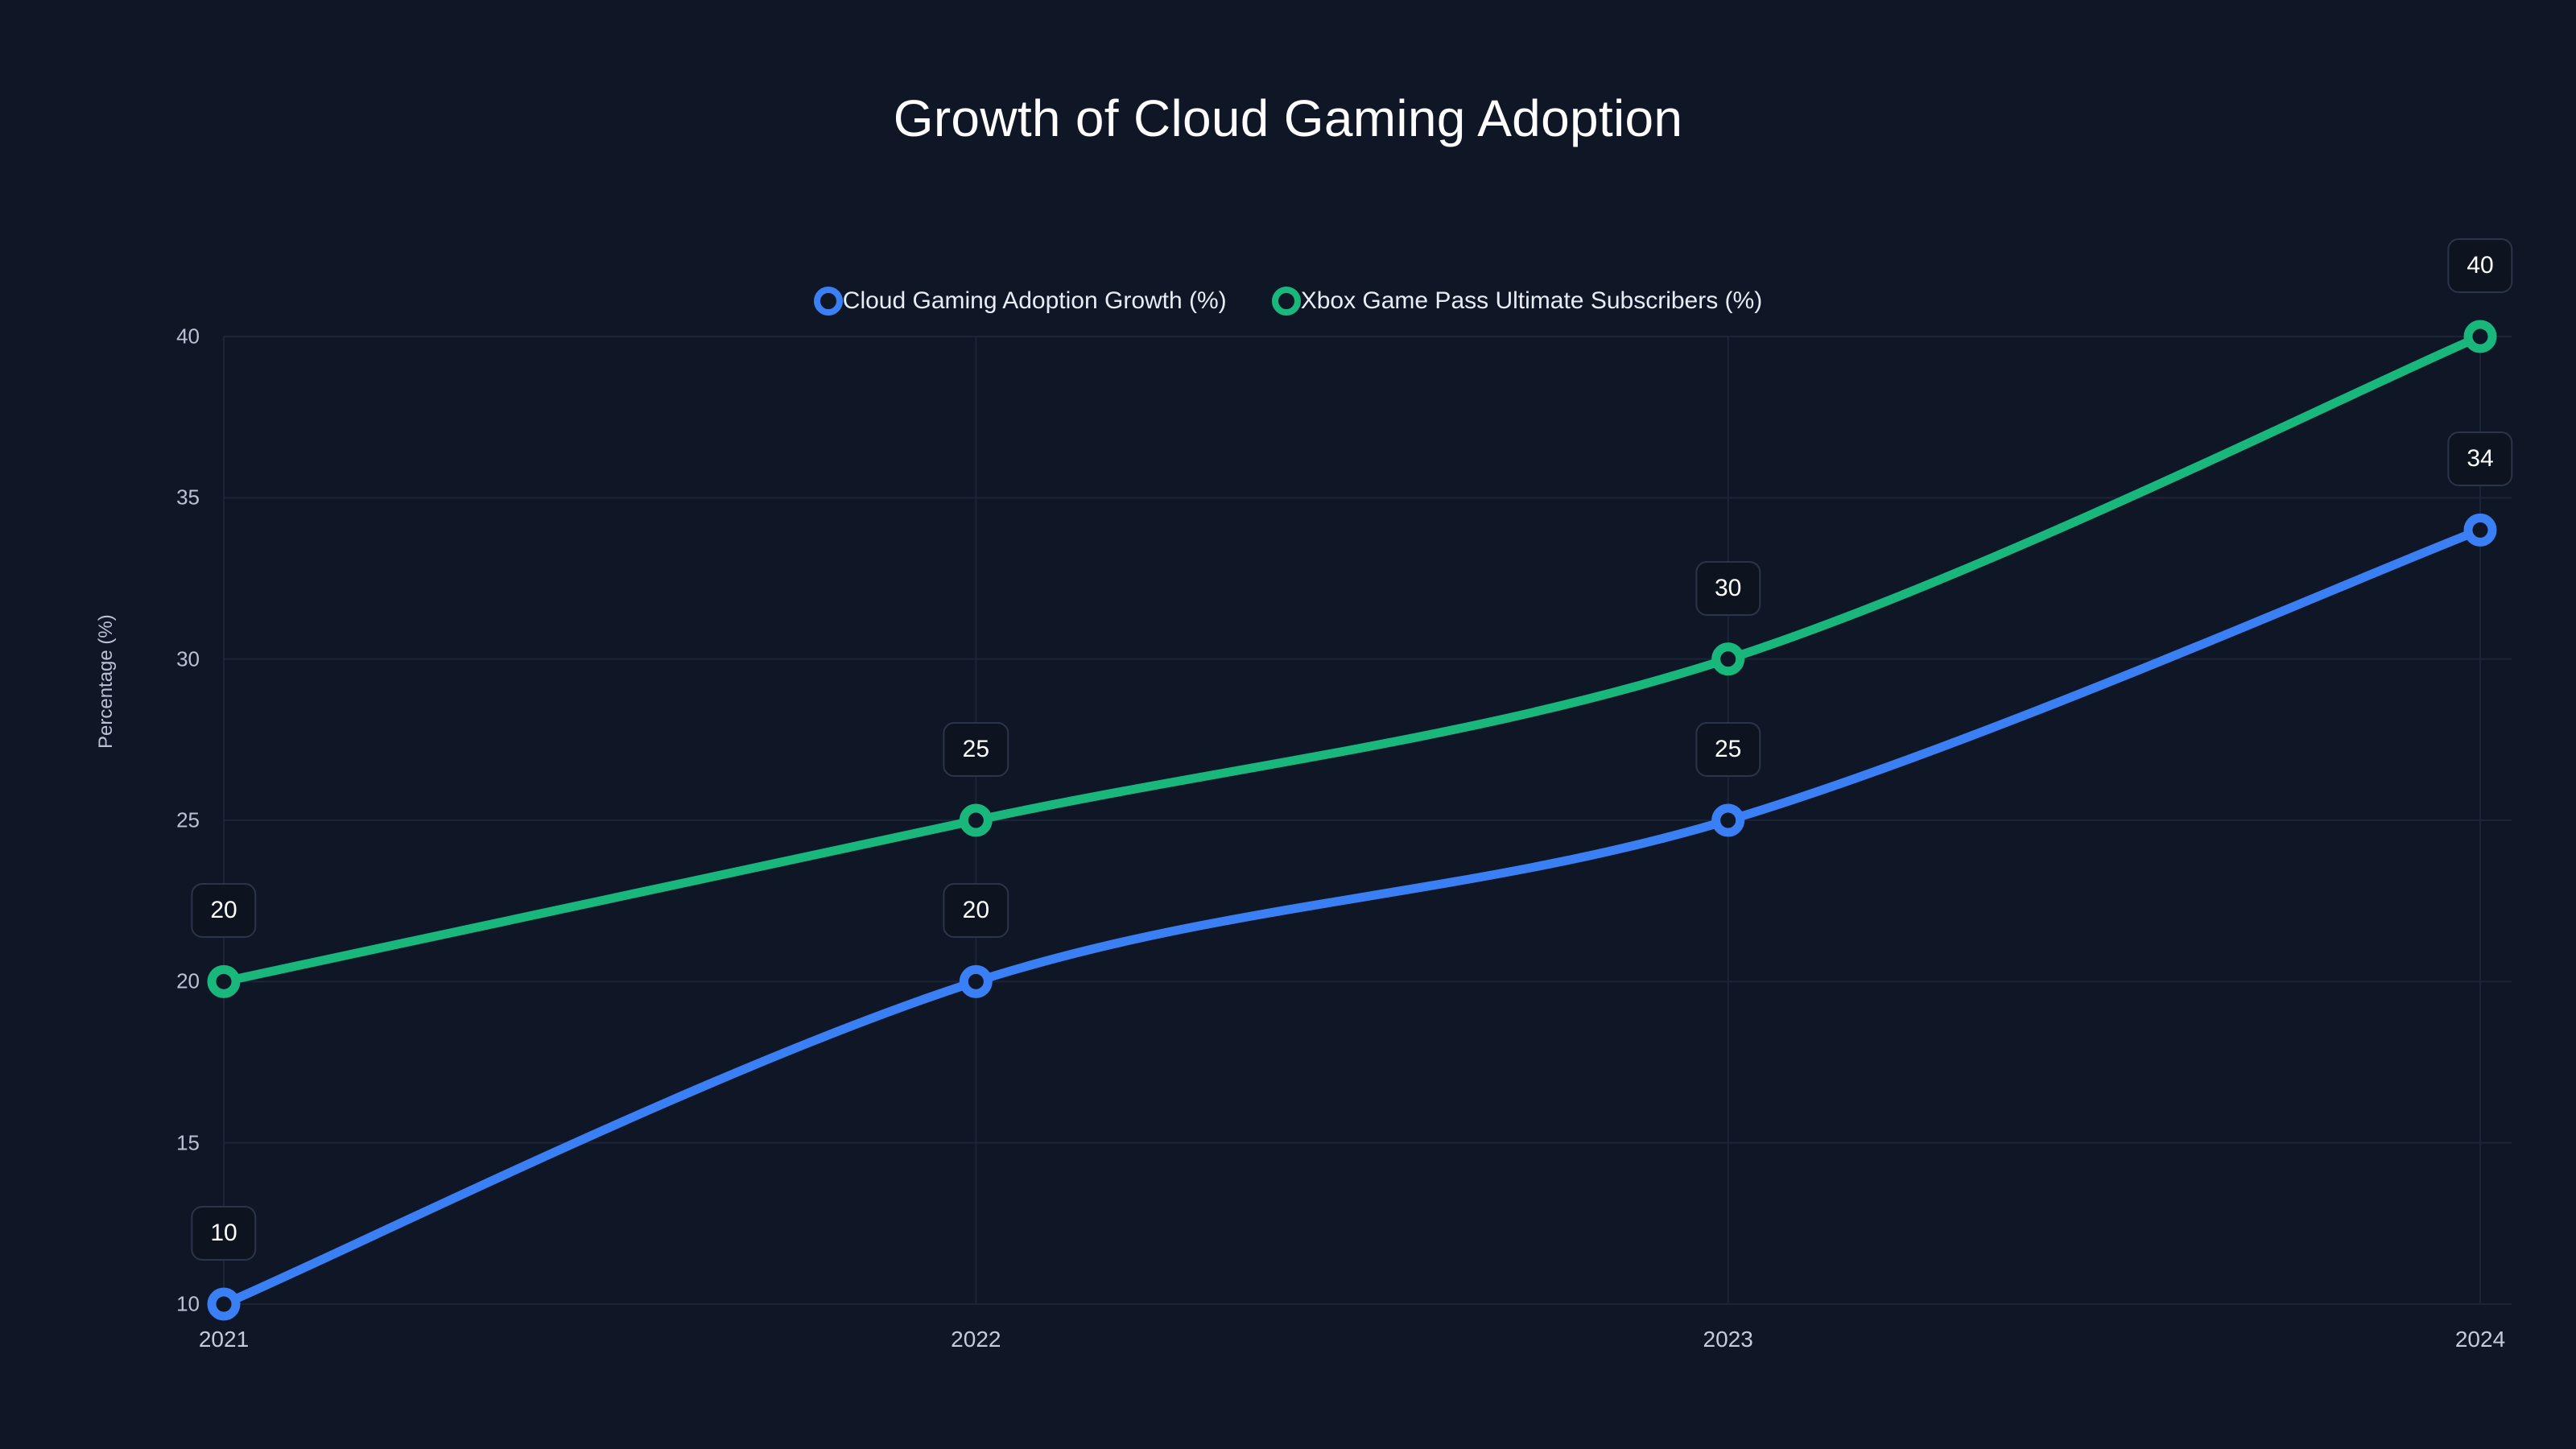 This screenshot has width=2576, height=1449. What do you see at coordinates (188, 497) in the screenshot?
I see `y-axis-tick-label: 35` at bounding box center [188, 497].